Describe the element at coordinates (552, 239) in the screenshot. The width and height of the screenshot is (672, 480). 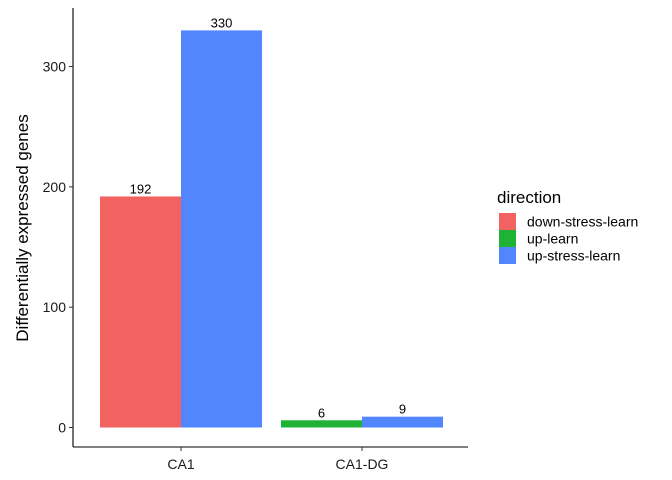
I see `legend-label-up-learn: up-learn` at that location.